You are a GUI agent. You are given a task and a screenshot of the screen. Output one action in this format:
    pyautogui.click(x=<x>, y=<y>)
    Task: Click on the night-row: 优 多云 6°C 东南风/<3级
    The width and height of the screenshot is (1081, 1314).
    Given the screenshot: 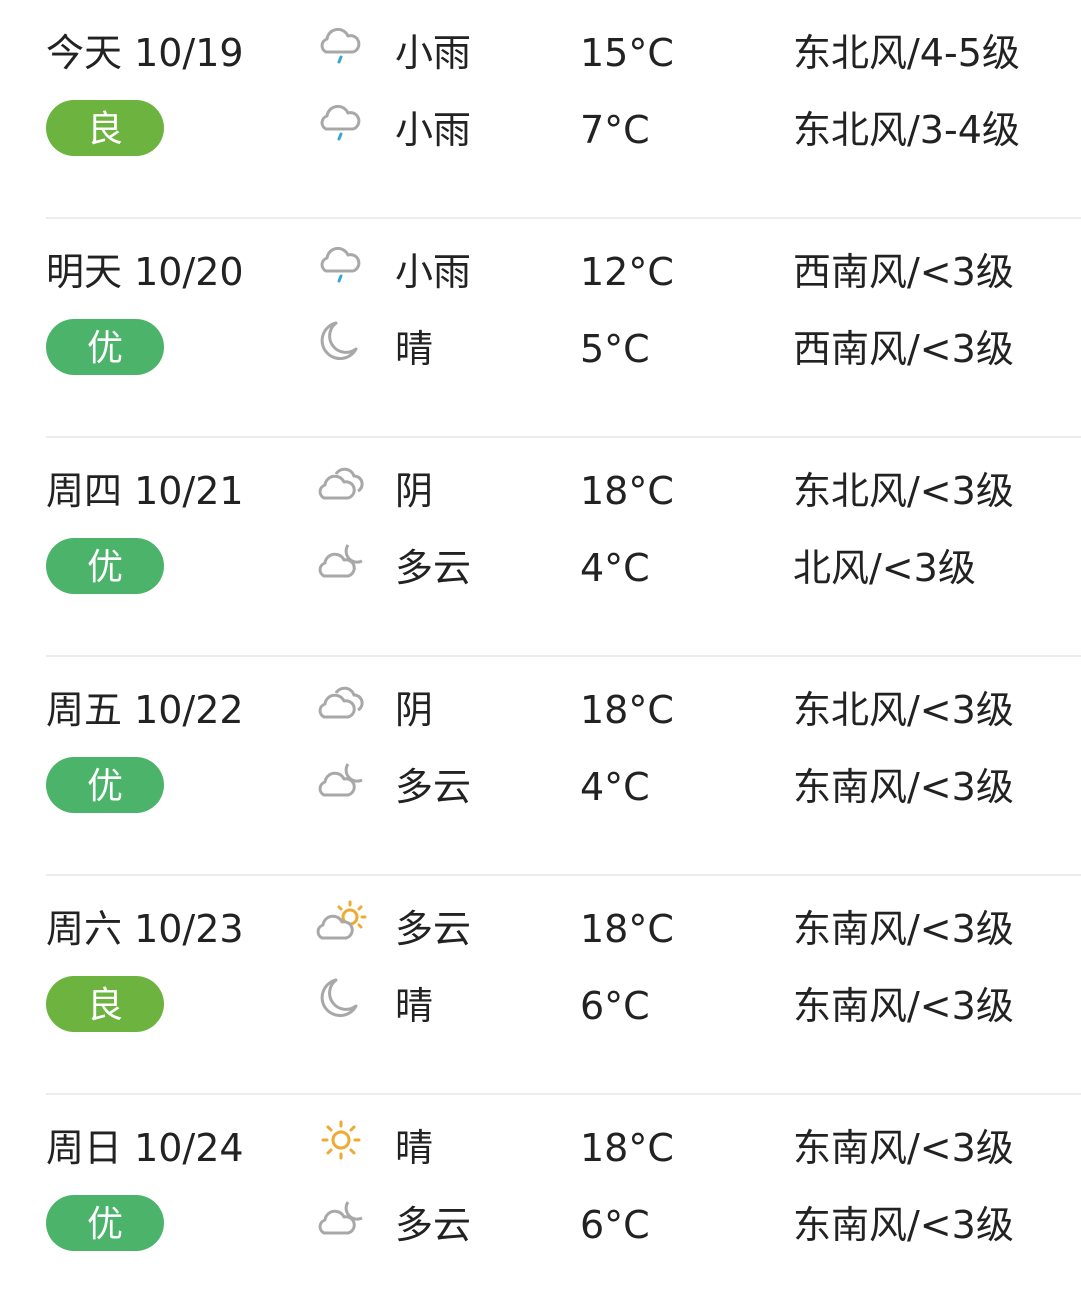 What is the action you would take?
    pyautogui.click(x=540, y=1225)
    